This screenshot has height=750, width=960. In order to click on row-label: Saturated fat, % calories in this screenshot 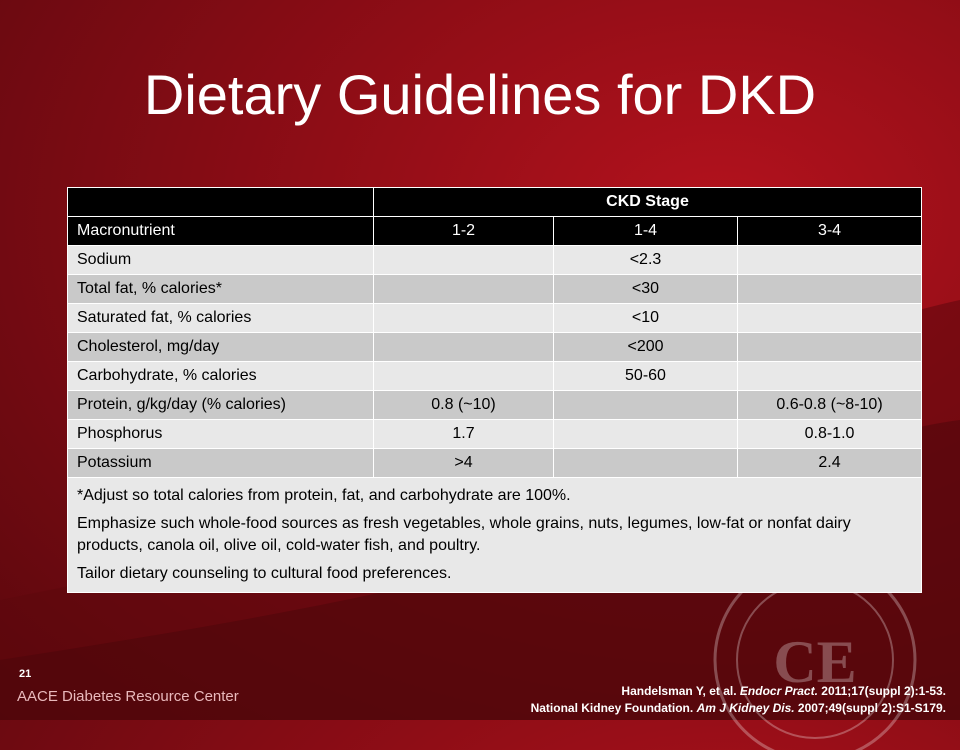, I will do `click(220, 318)`.